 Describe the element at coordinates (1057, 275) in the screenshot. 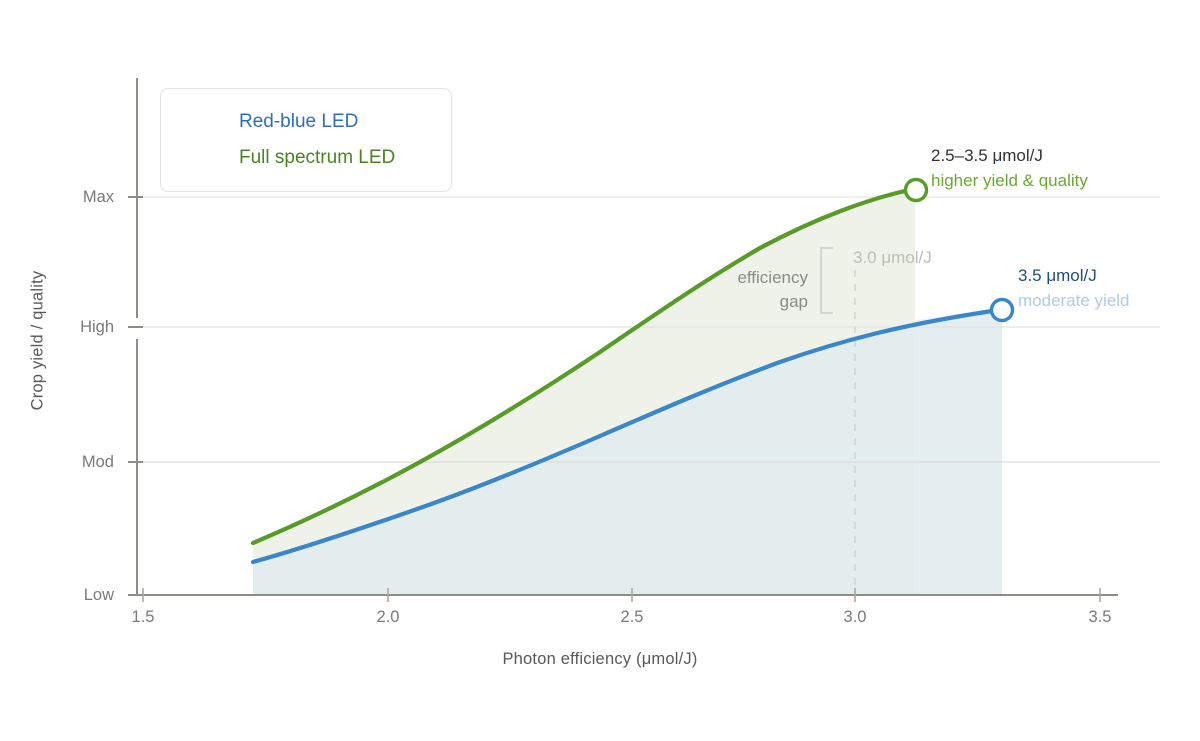

I see `annotation-red-blue-line1: 3.5 μmol/J` at that location.